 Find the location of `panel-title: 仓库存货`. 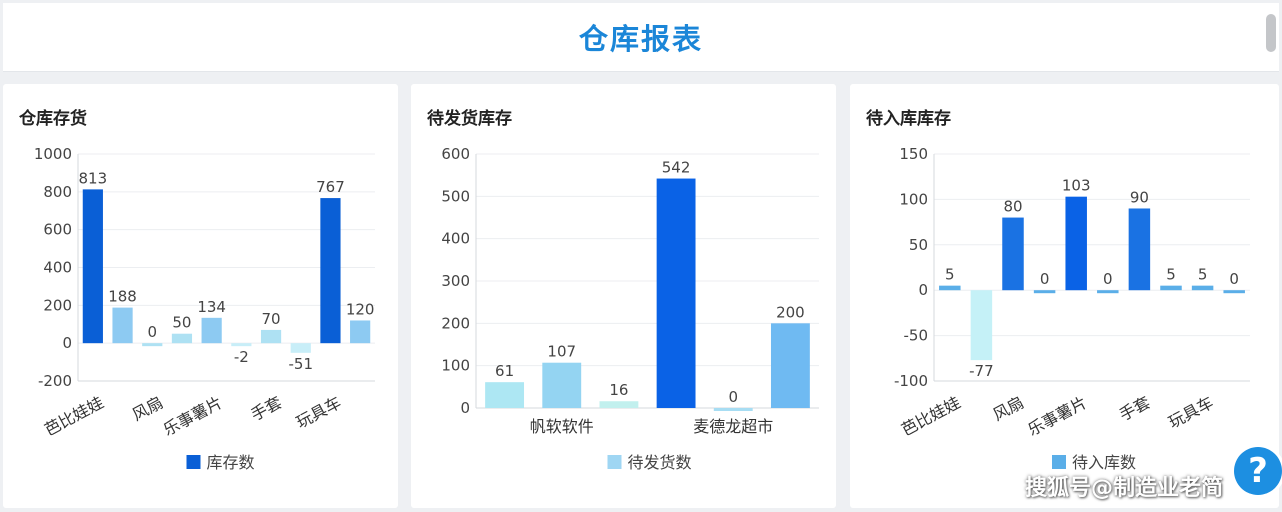

panel-title: 仓库存货 is located at coordinates (53, 119).